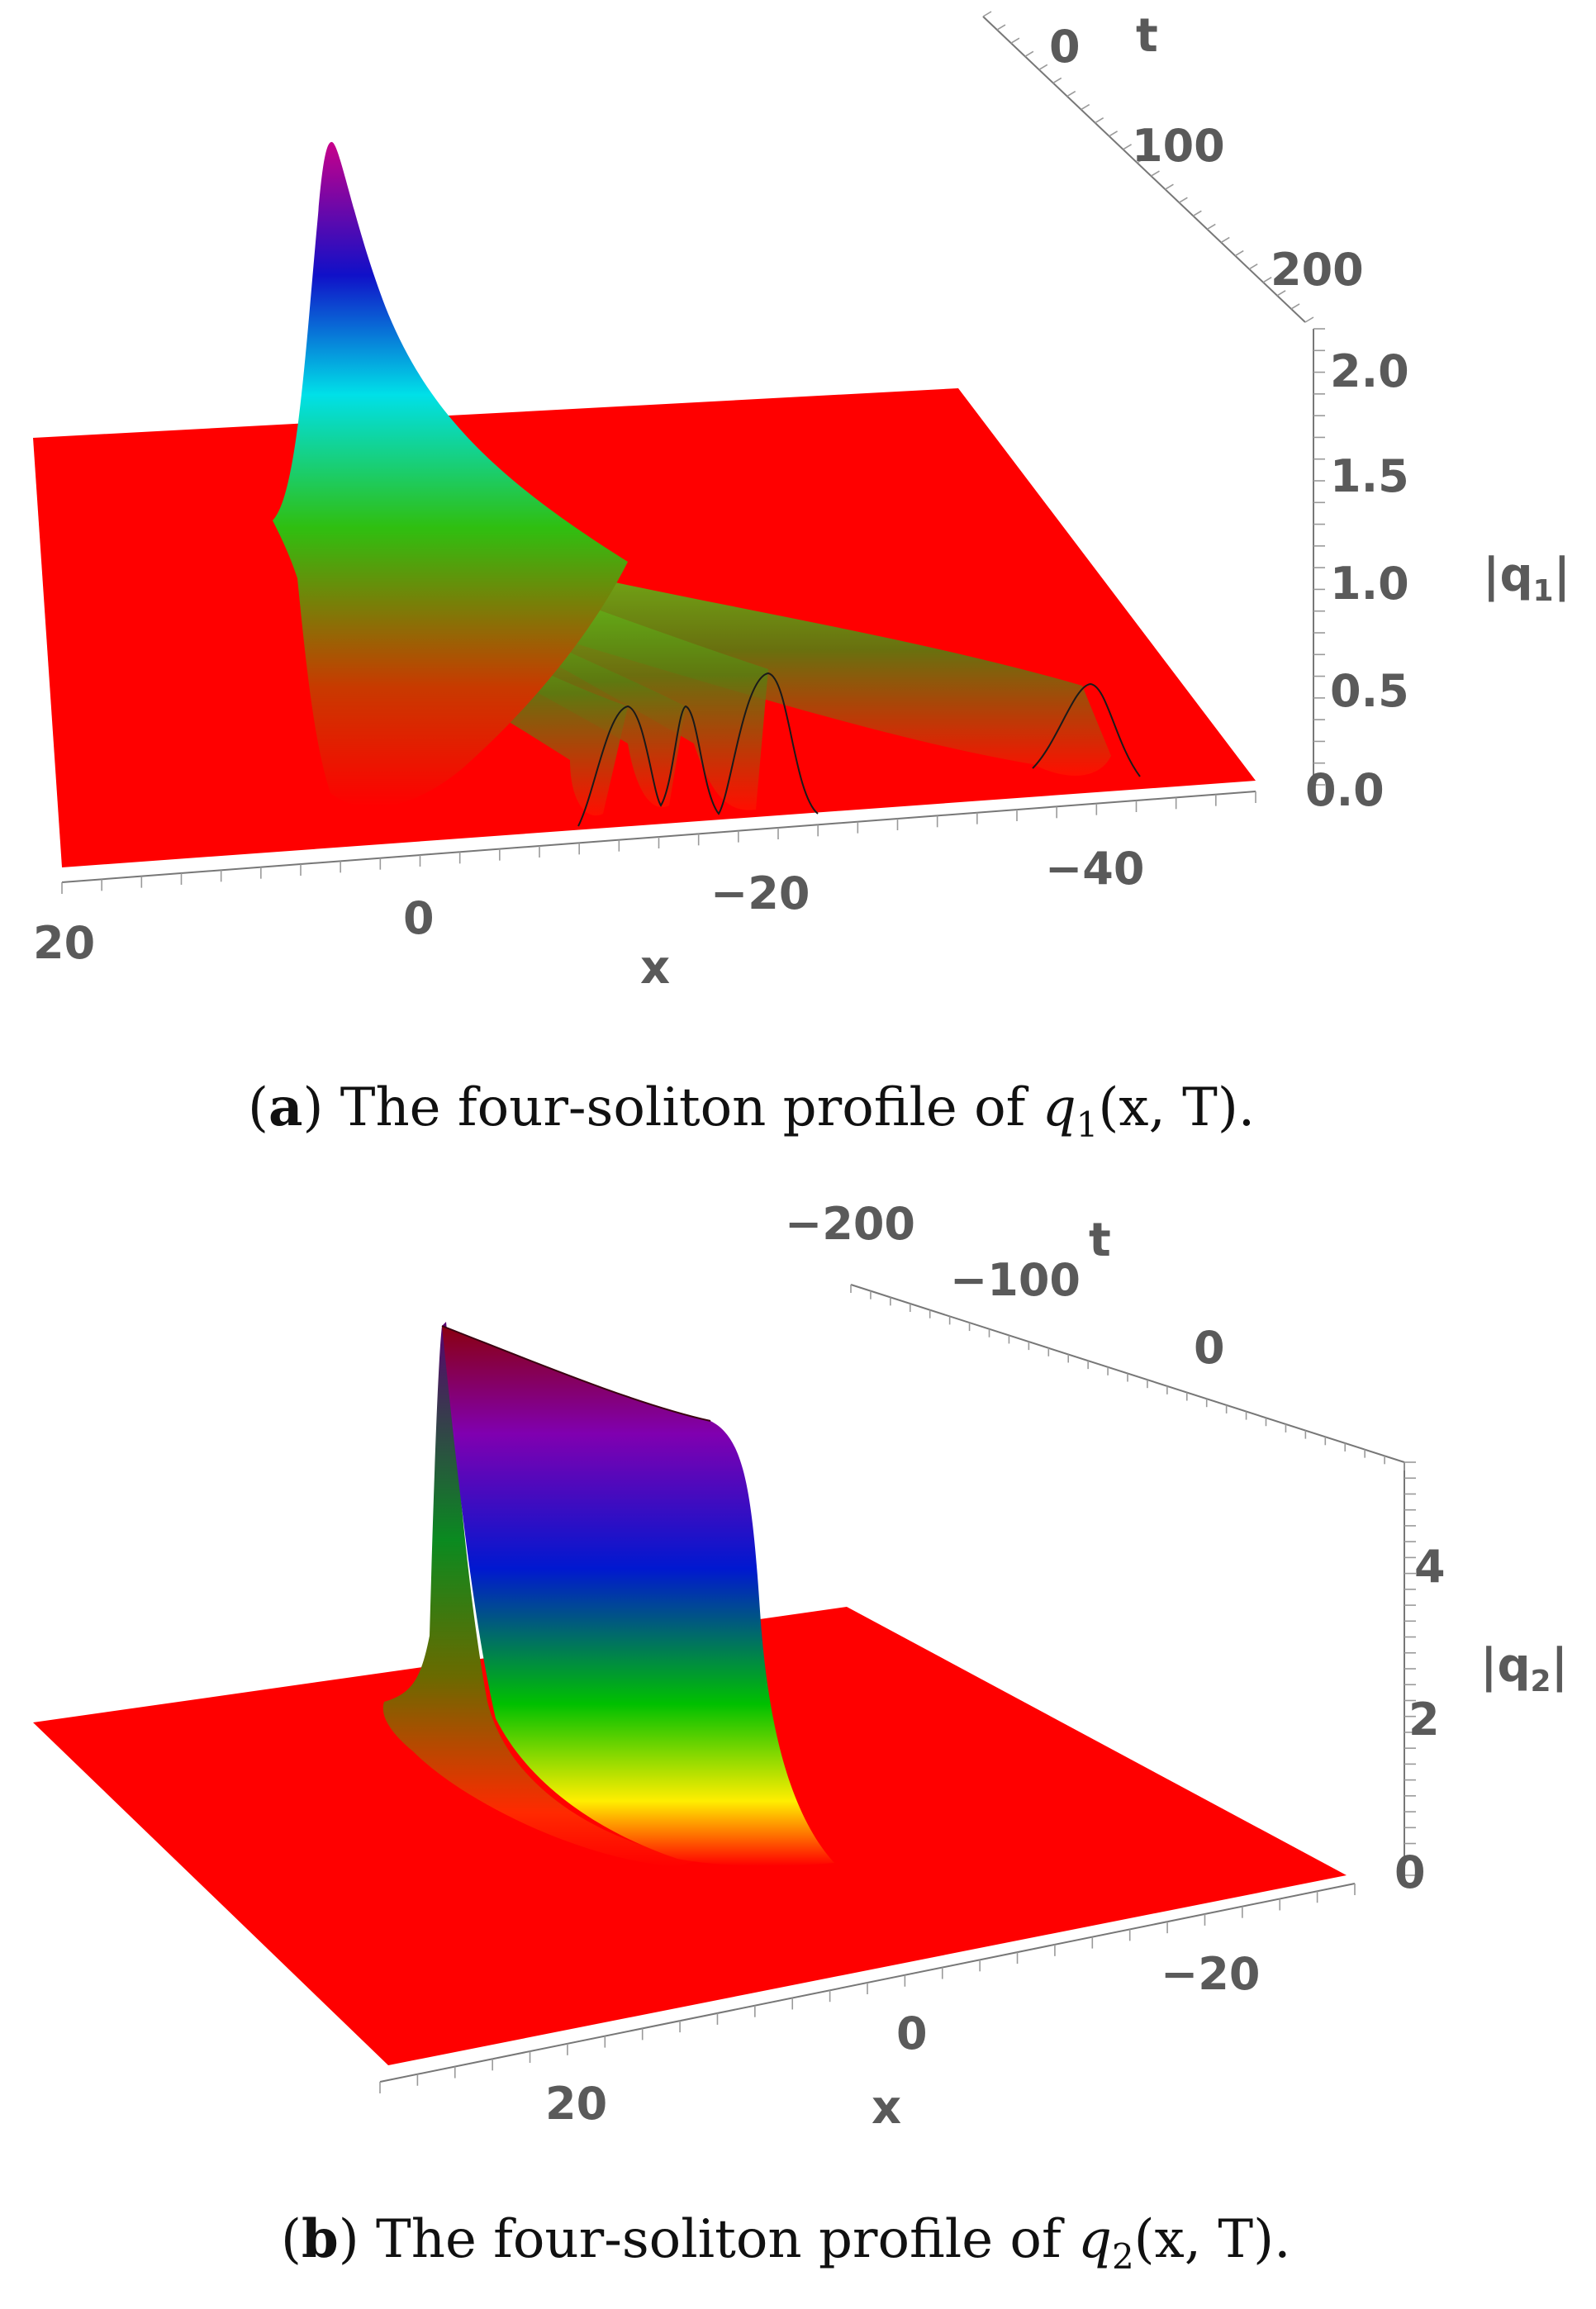  Describe the element at coordinates (1086, 729) in the screenshot. I see `soliton-far-edge` at that location.